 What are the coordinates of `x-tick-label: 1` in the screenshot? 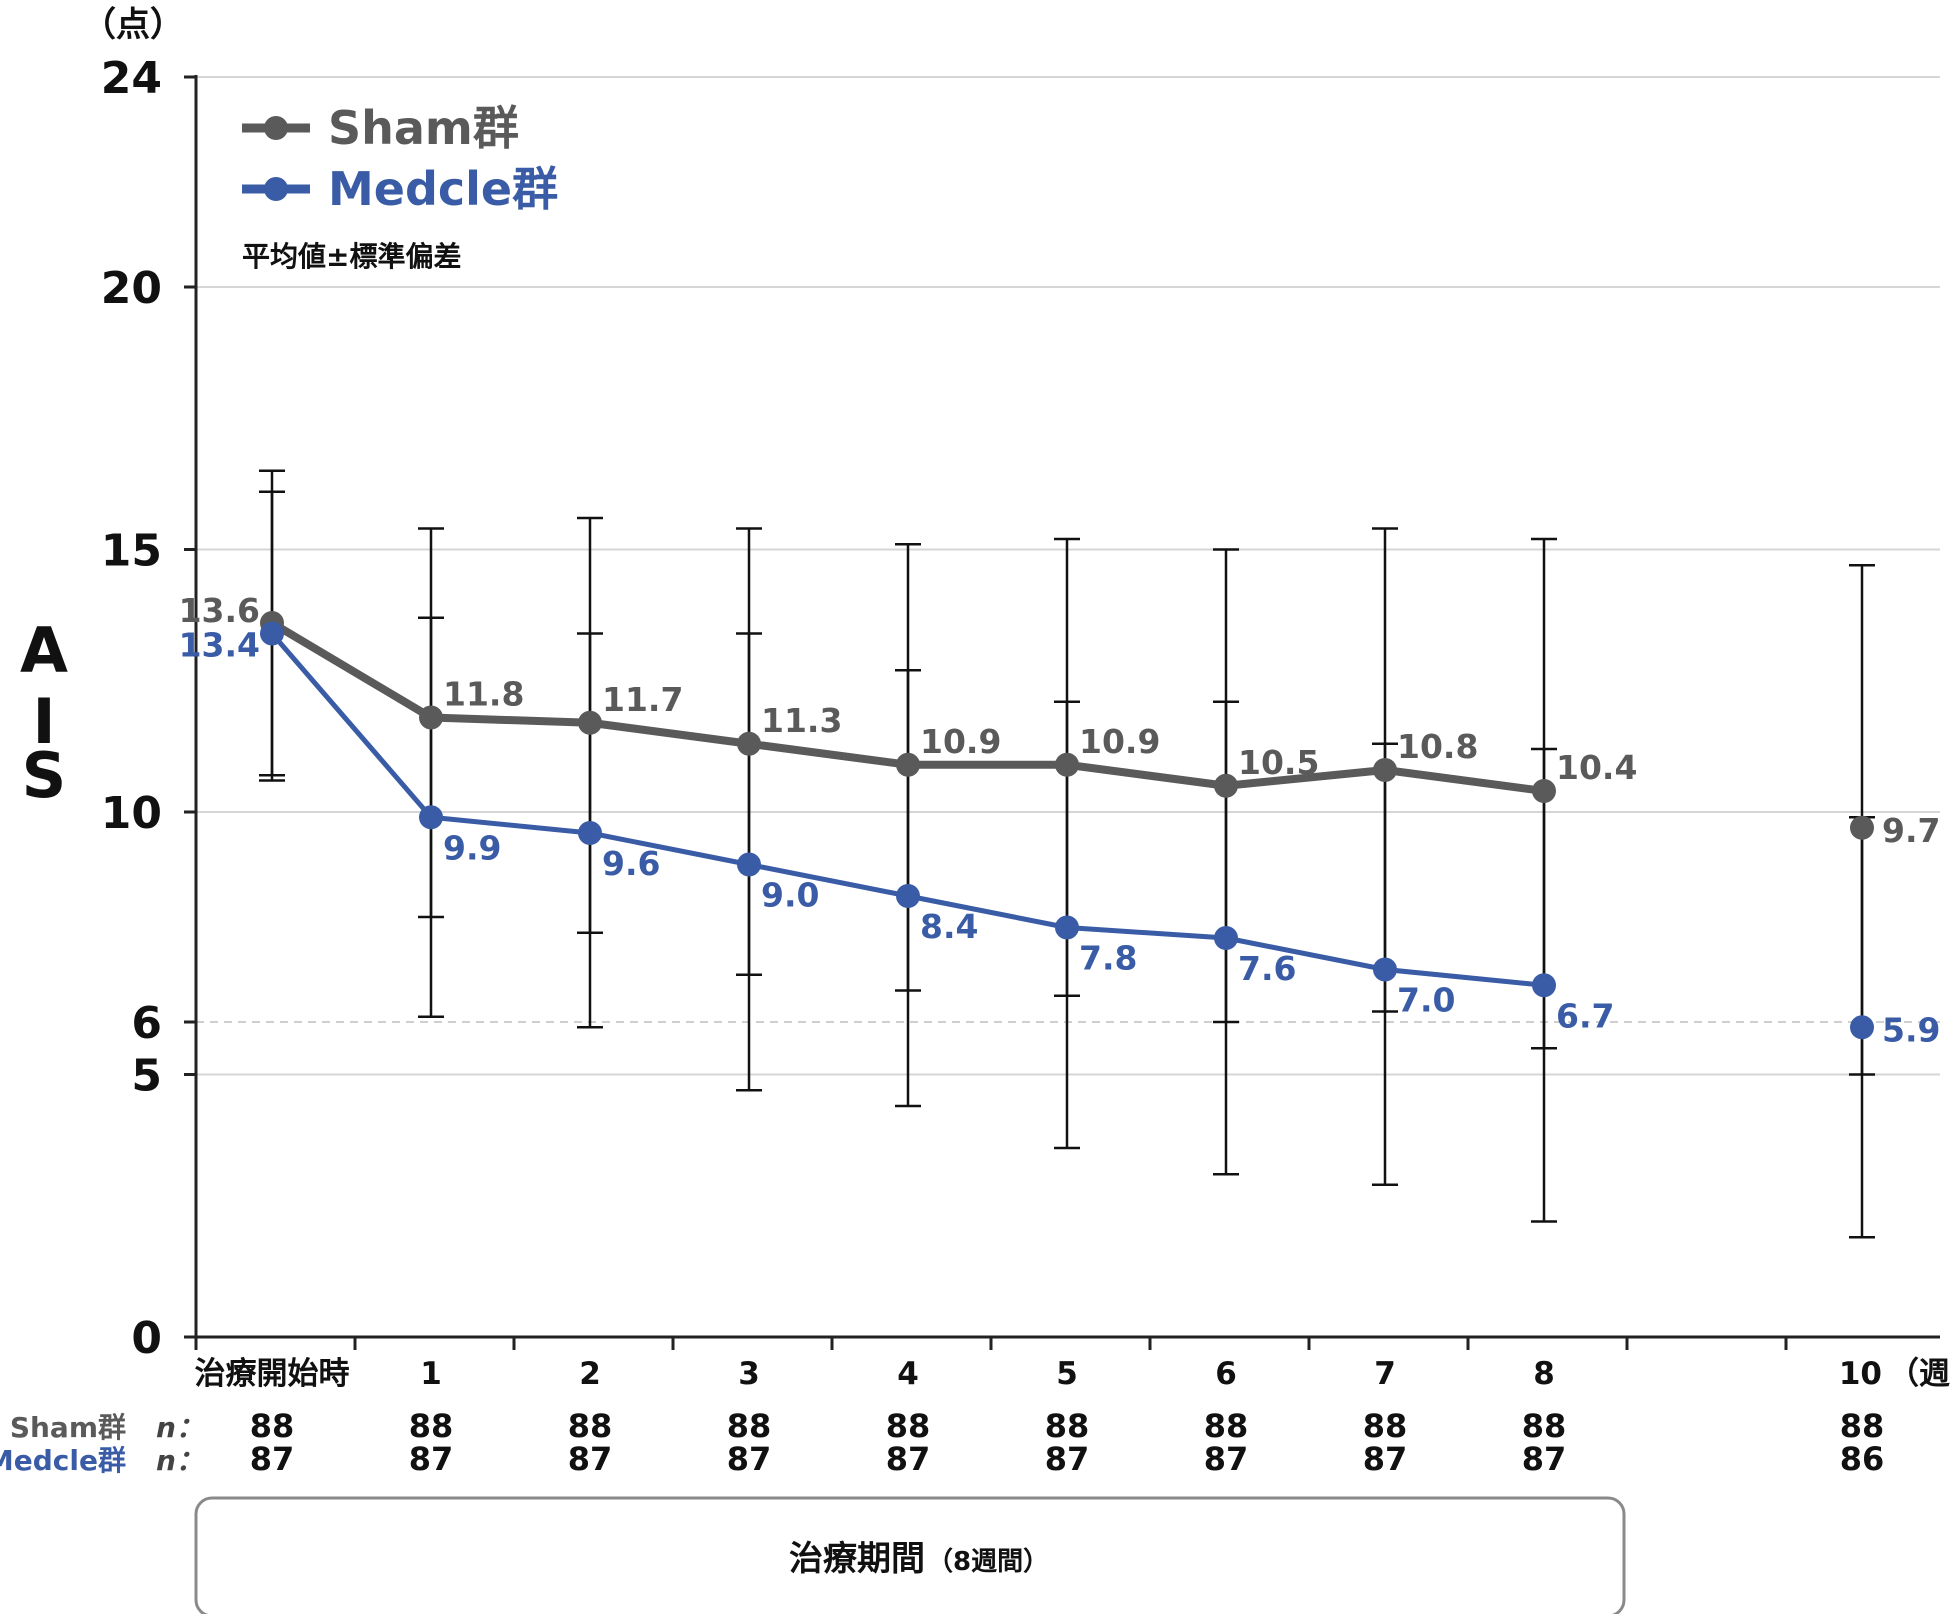 It's located at (431, 1374).